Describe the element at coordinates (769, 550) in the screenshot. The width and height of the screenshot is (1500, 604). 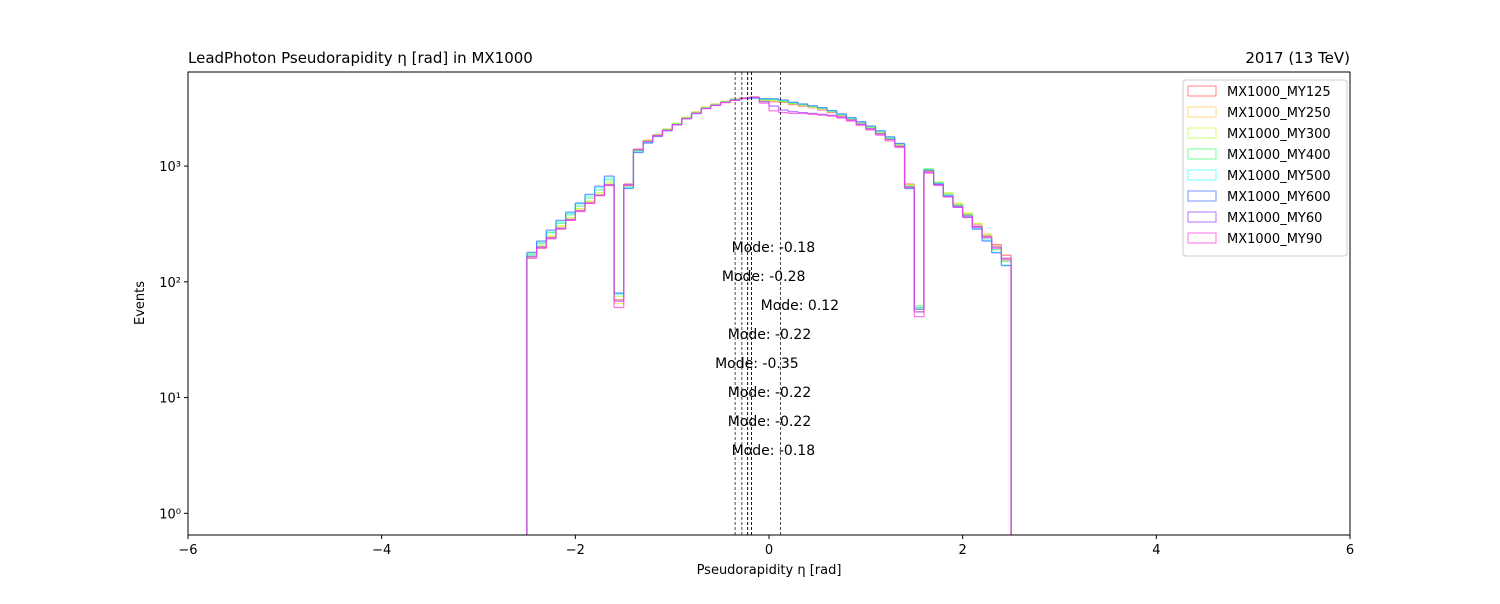
I see `x-tick-label: 0` at that location.